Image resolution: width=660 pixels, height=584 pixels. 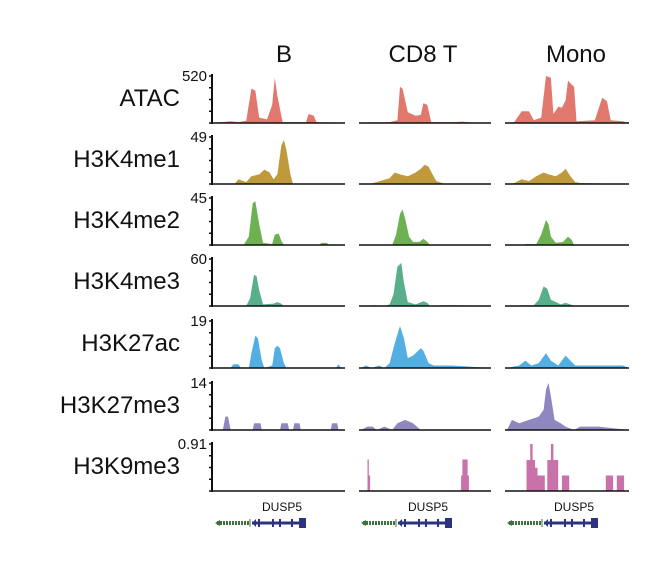 What do you see at coordinates (198, 383) in the screenshot?
I see `ymax-label-h3k27me3: 14` at bounding box center [198, 383].